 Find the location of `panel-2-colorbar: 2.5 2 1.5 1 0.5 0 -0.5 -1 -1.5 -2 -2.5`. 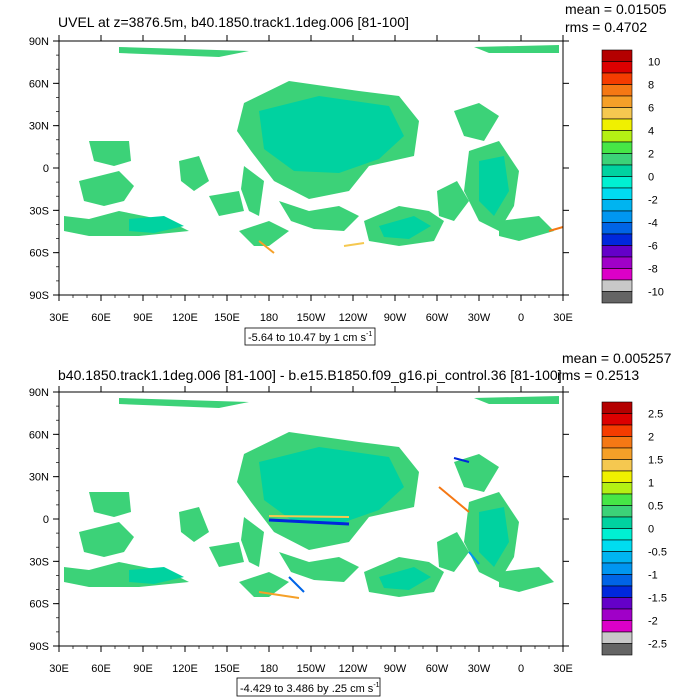

panel-2-colorbar: 2.5 2 1.5 1 0.5 0 -0.5 -1 -1.5 -2 -2.5 is located at coordinates (634, 528).